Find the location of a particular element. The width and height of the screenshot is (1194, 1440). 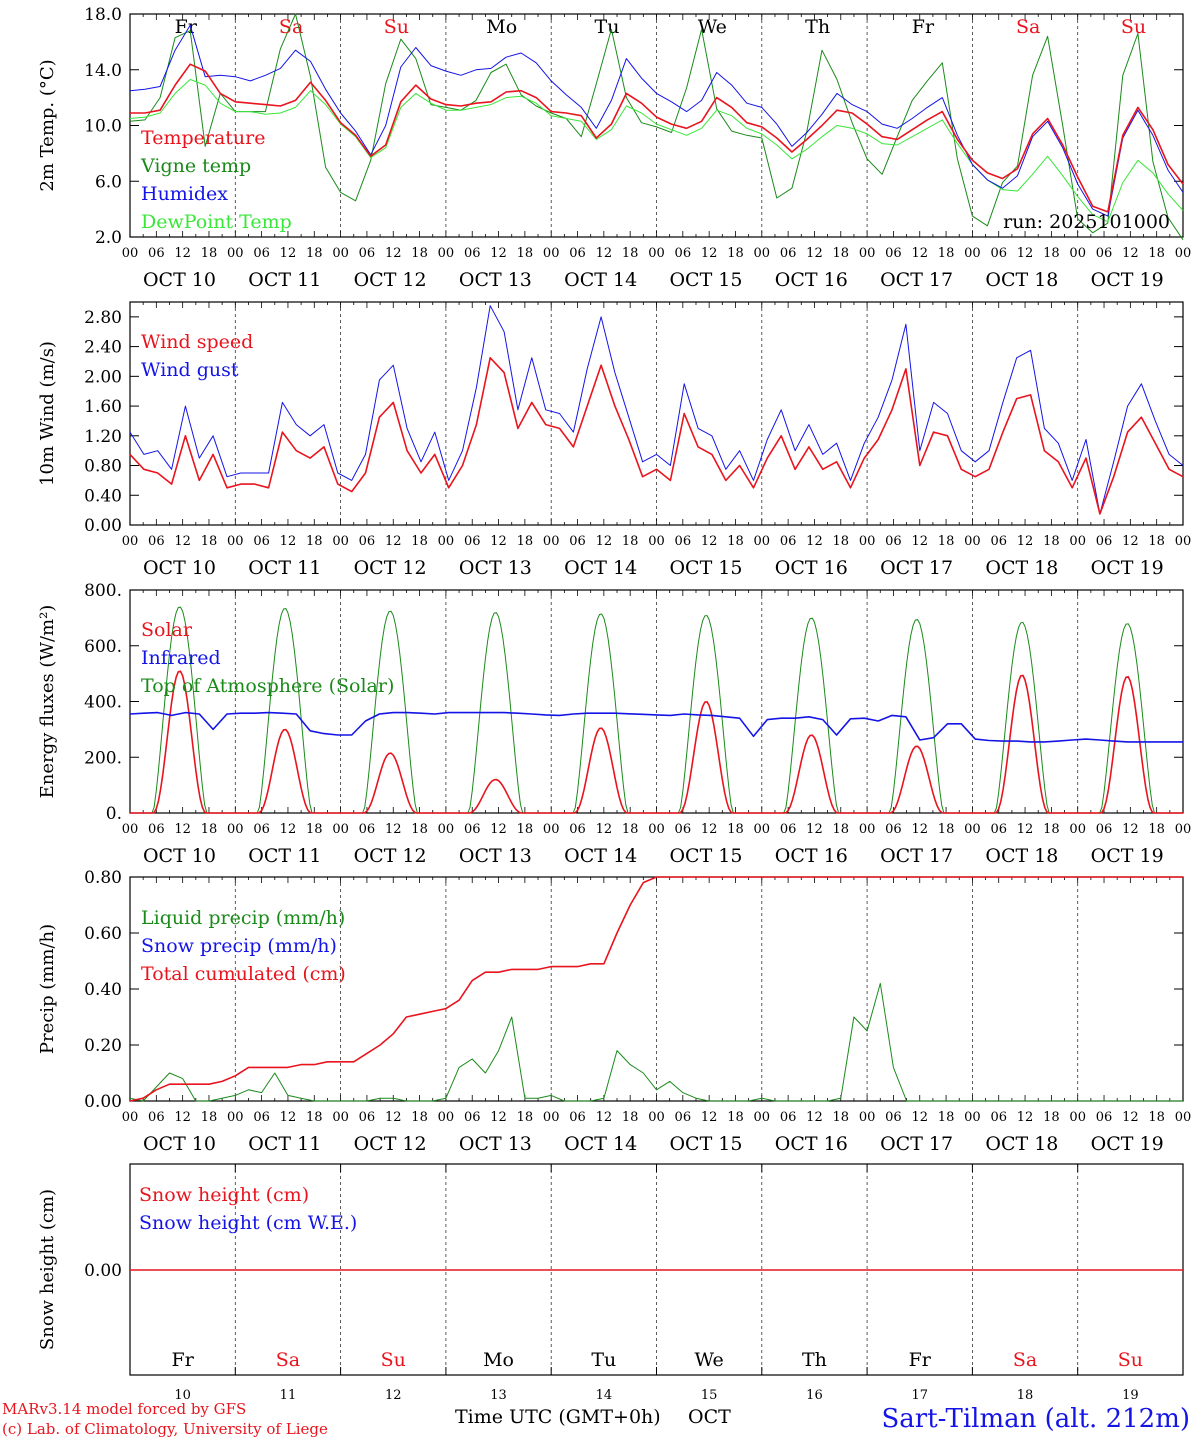

day-number-label: 17 is located at coordinates (919, 1395).